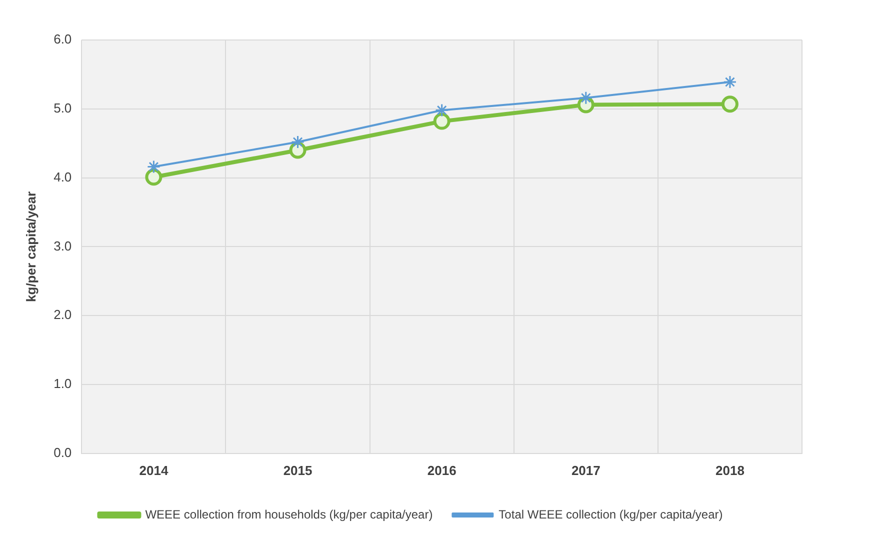 This screenshot has height=541, width=872. Describe the element at coordinates (289, 514) in the screenshot. I see `legend-label: WEEE collection from households (kg/per capita/year)` at that location.